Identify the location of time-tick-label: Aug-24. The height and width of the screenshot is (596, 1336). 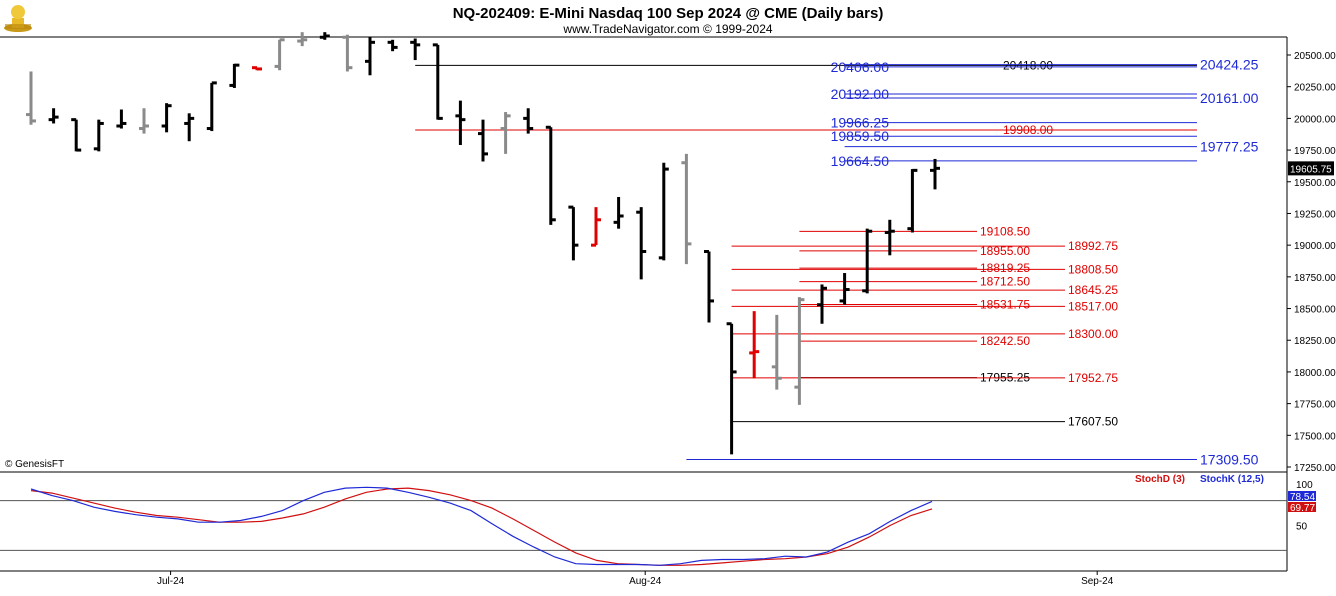
(645, 581).